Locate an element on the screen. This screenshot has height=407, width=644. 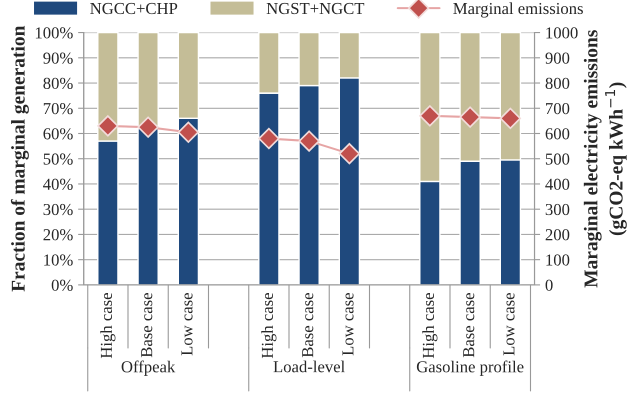
y-tick-label: 30% is located at coordinates (58, 210).